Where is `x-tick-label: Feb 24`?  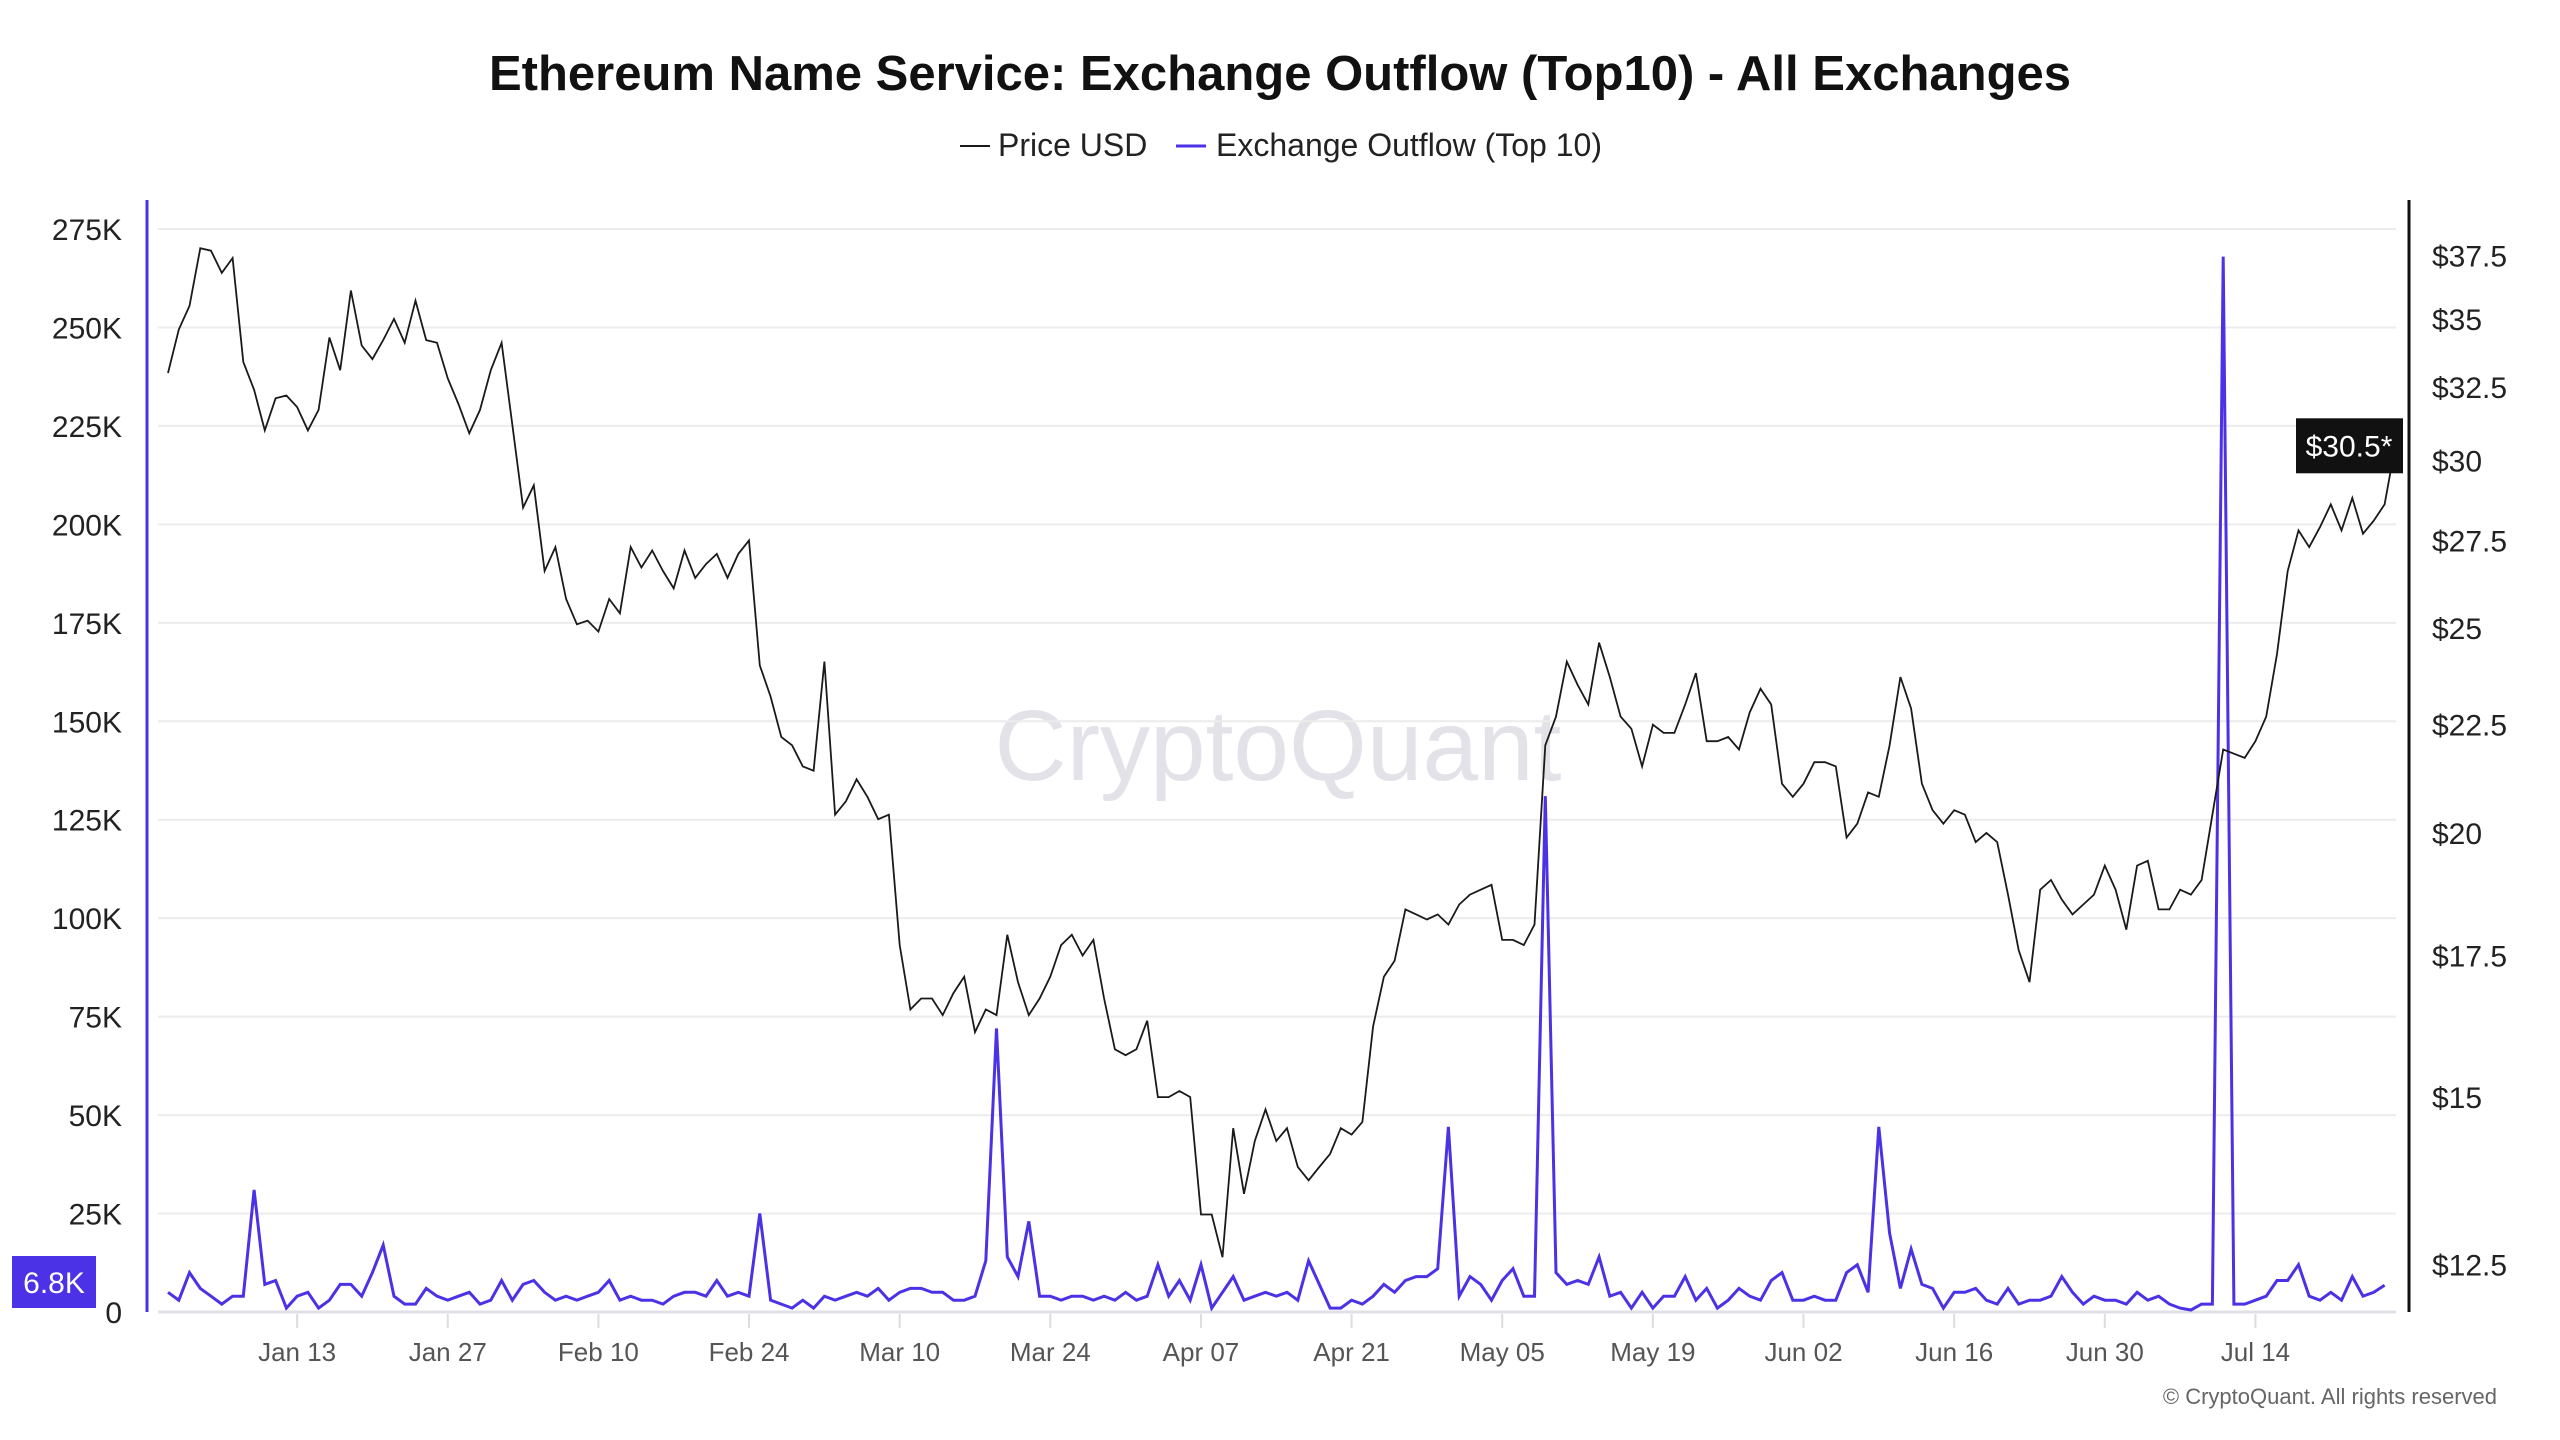 x-tick-label: Feb 24 is located at coordinates (749, 1352).